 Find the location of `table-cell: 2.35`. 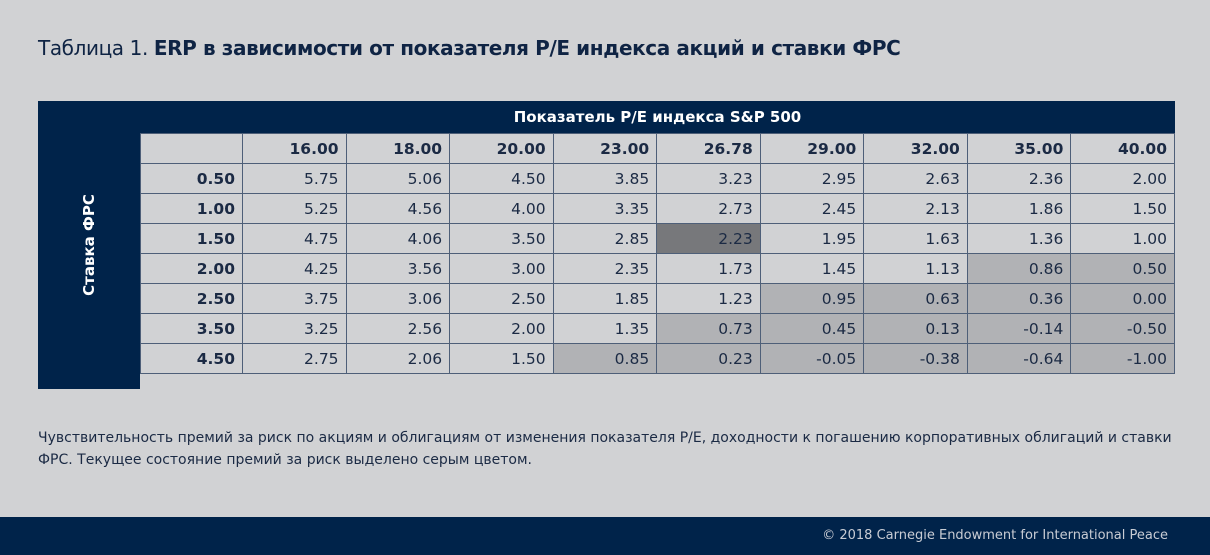

table-cell: 2.35 is located at coordinates (605, 268).